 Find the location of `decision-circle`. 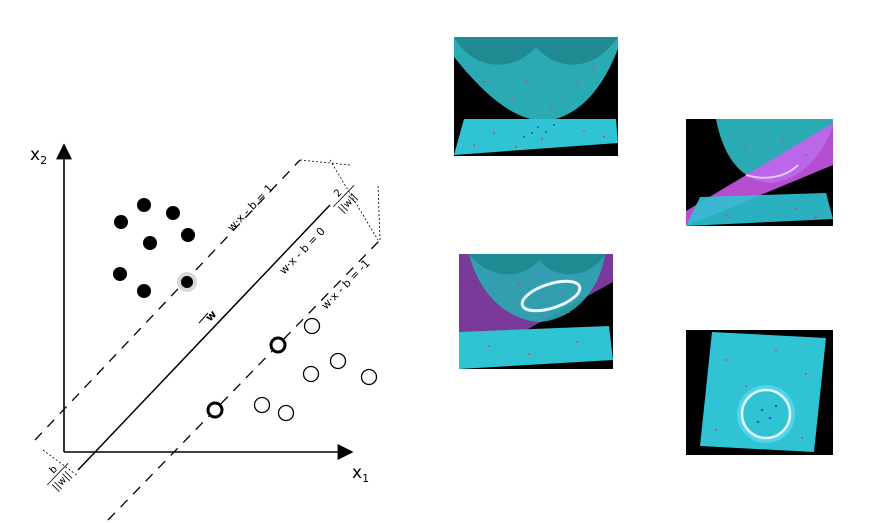

decision-circle is located at coordinates (766, 414).